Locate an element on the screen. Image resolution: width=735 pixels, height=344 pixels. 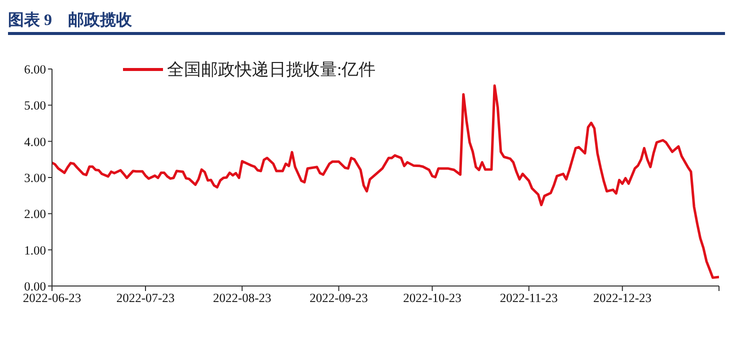
y-tick-label: 0.00 is located at coordinates (35, 286).